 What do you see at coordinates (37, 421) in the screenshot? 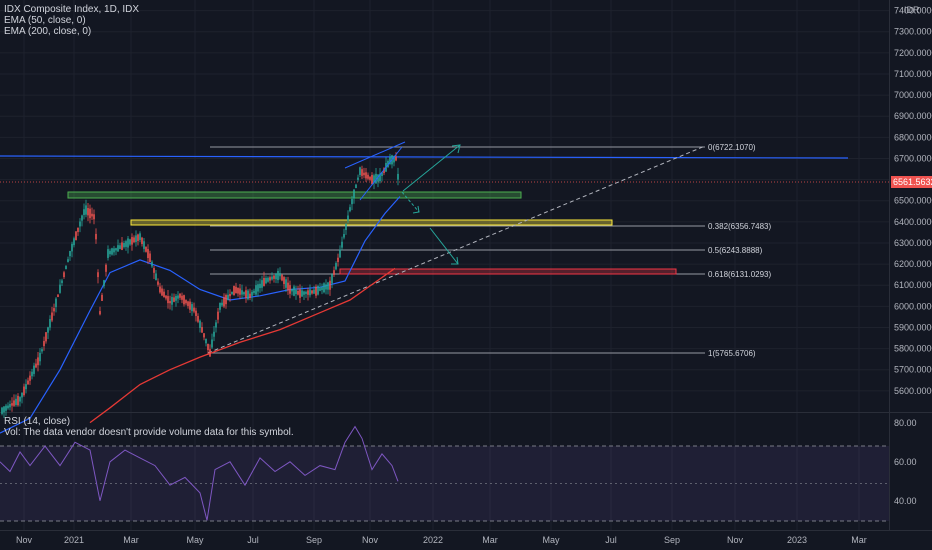
I see `rsi-title: RSI (14, close)` at bounding box center [37, 421].